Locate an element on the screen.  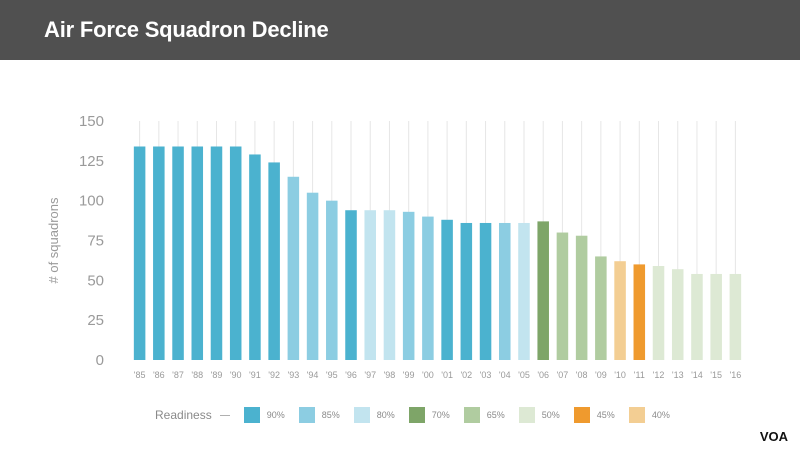
legend-item-45: 45% is located at coordinates (594, 415).